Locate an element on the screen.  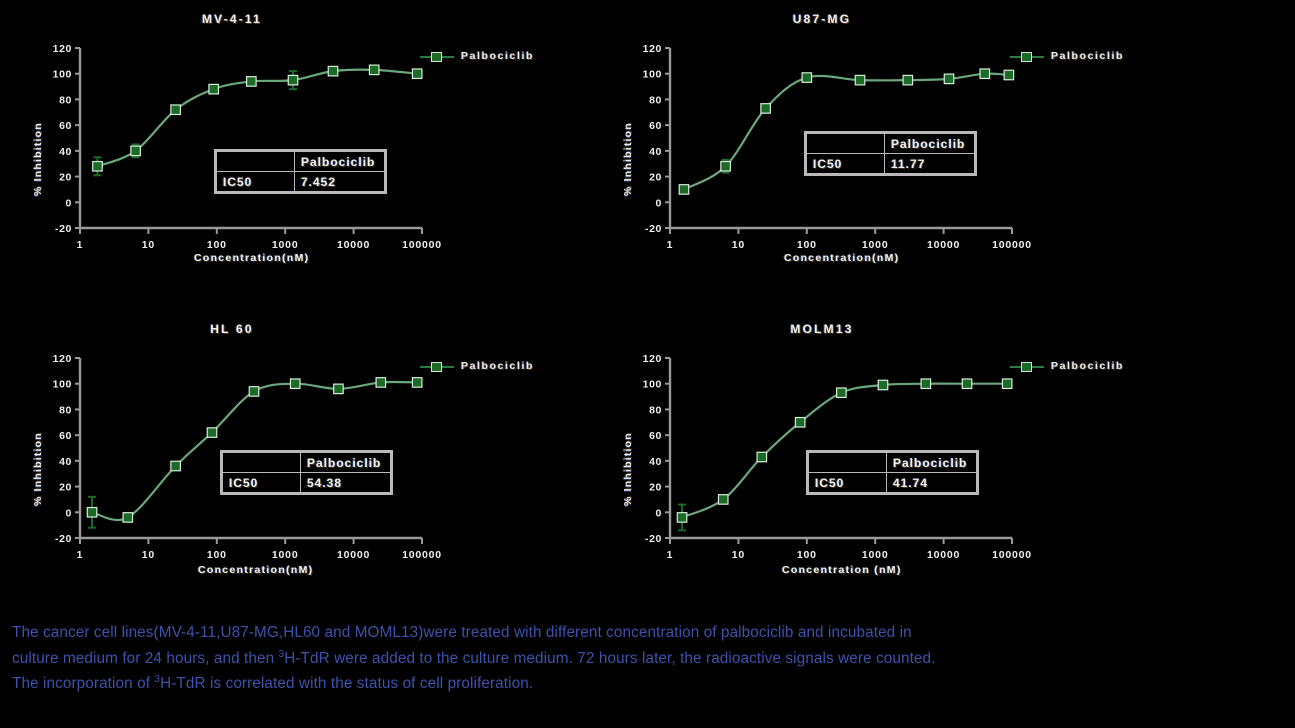
table-value-ic50: 7.452 is located at coordinates (339, 181).